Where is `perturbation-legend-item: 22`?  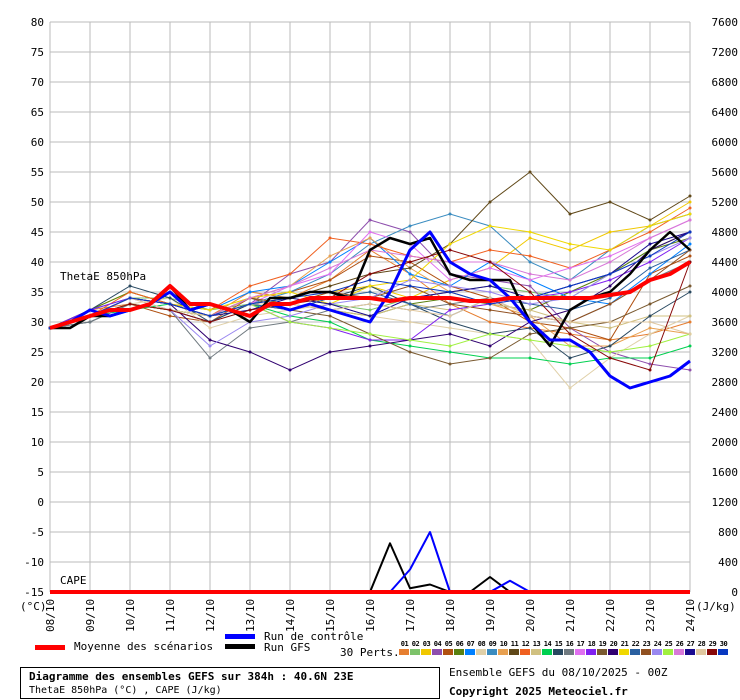 perturbation-legend-item: 22 is located at coordinates (635, 647).